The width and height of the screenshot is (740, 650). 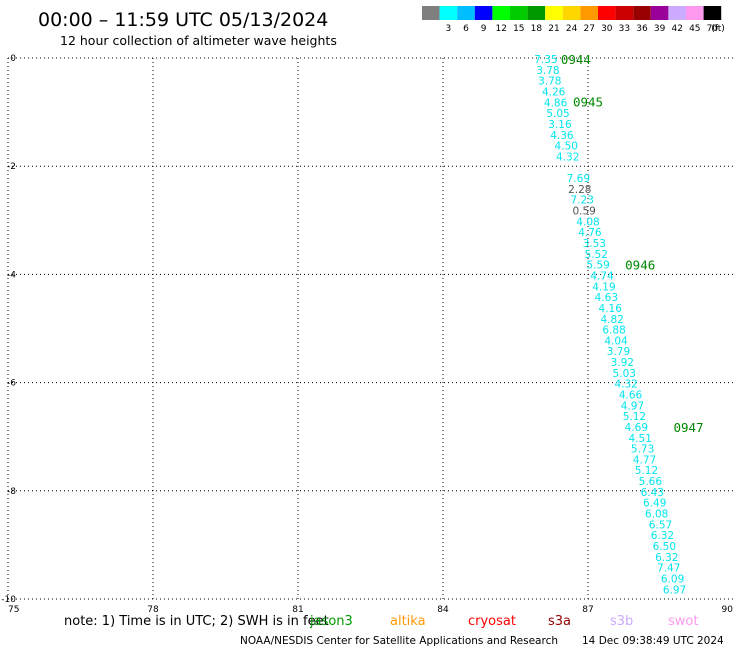 I want to click on swh-value-label: 7.47, so click(x=668, y=569).